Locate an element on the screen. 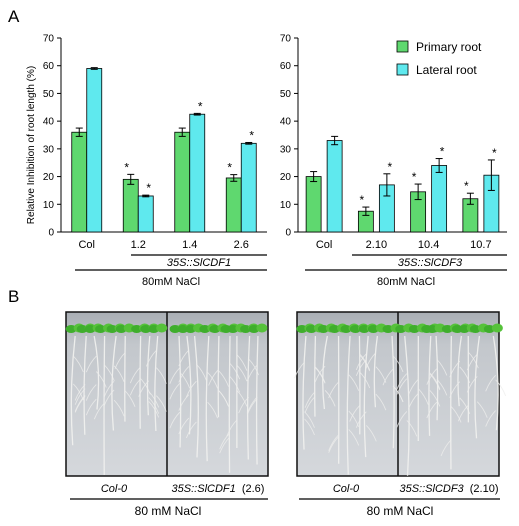 The height and width of the screenshot is (526, 519). y-axis-label: Relative Inhibition of root length (%) is located at coordinates (31, 145).